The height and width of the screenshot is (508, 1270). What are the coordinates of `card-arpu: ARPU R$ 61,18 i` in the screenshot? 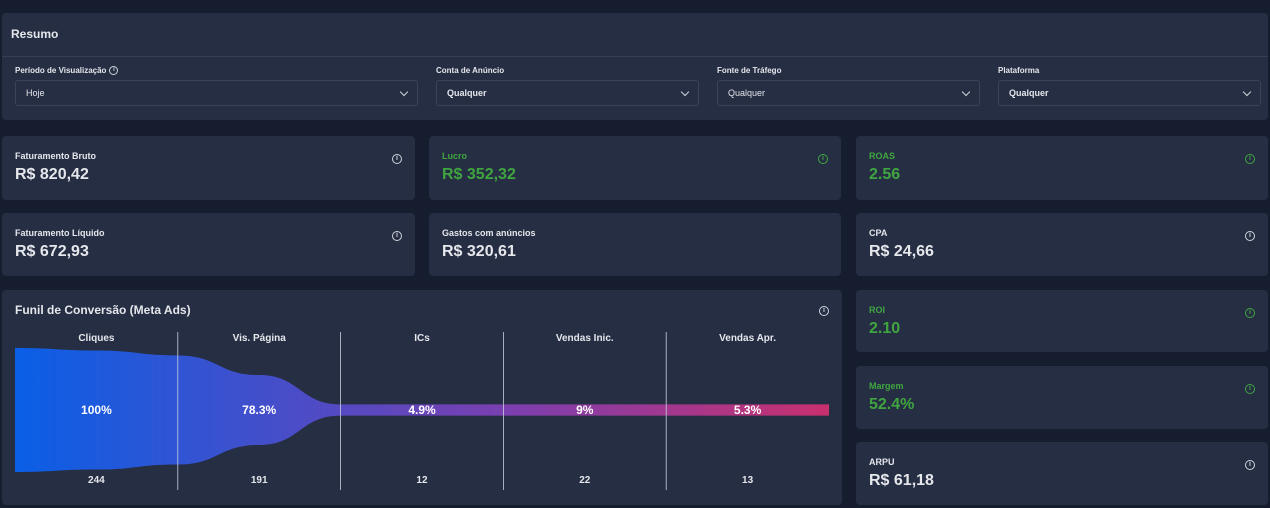 It's located at (1062, 473).